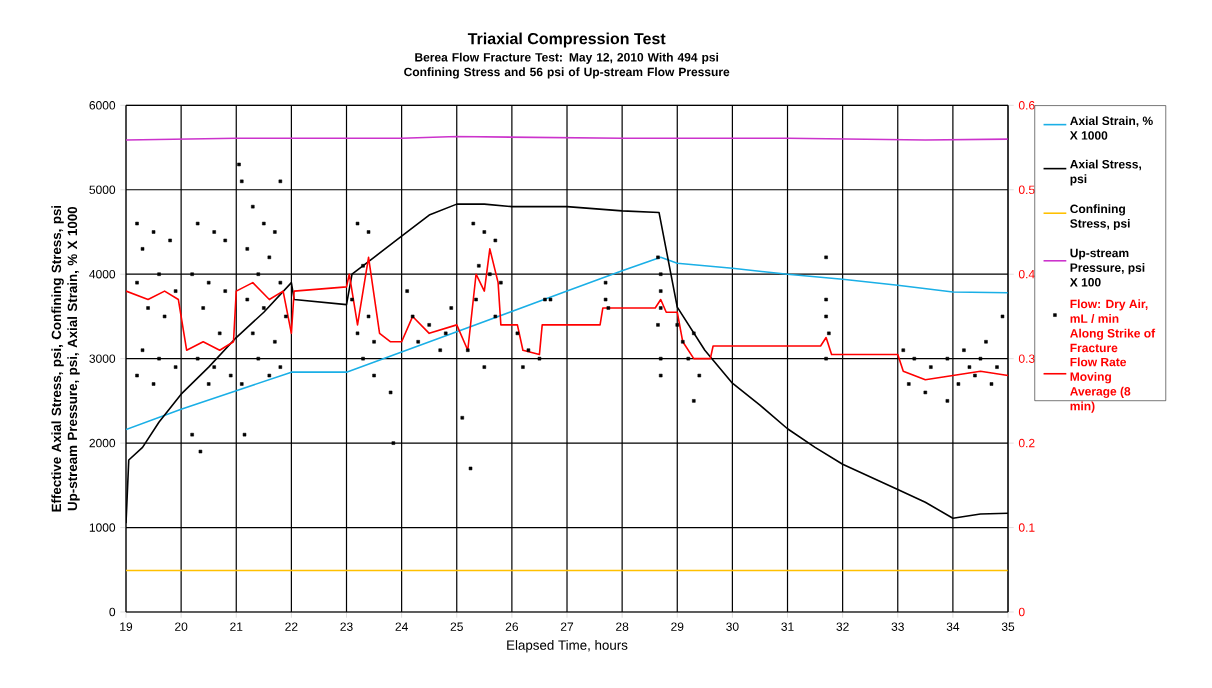 The image size is (1212, 688). Describe the element at coordinates (102, 274) in the screenshot. I see `y-tick-label: 4000` at that location.